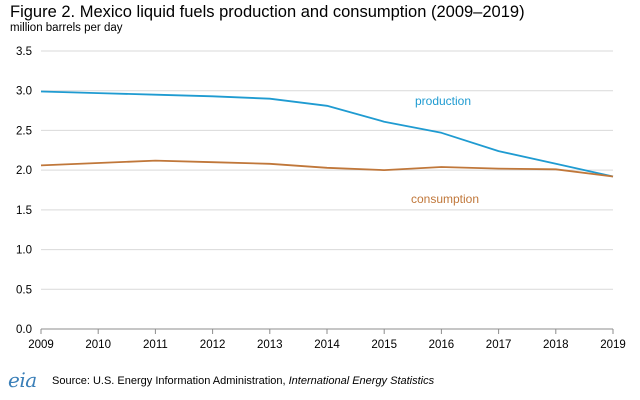 This screenshot has height=400, width=640. I want to click on consumption-series-label: consumption, so click(445, 199).